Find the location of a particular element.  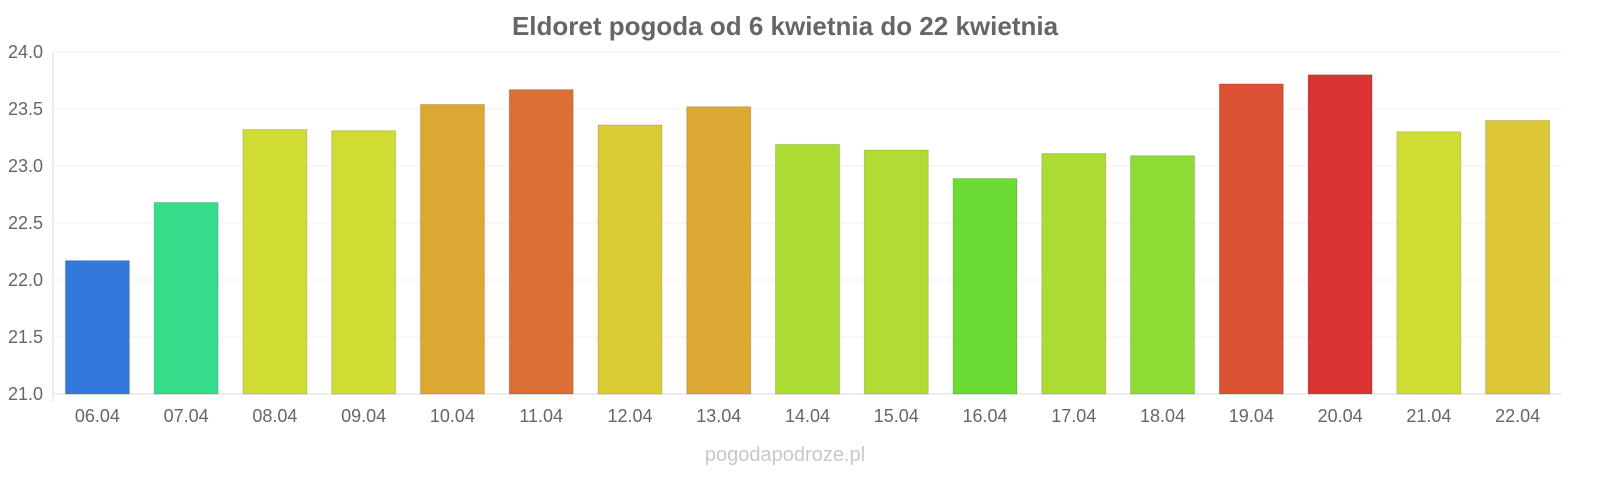

y-tick-label: 23.5 is located at coordinates (25, 109).